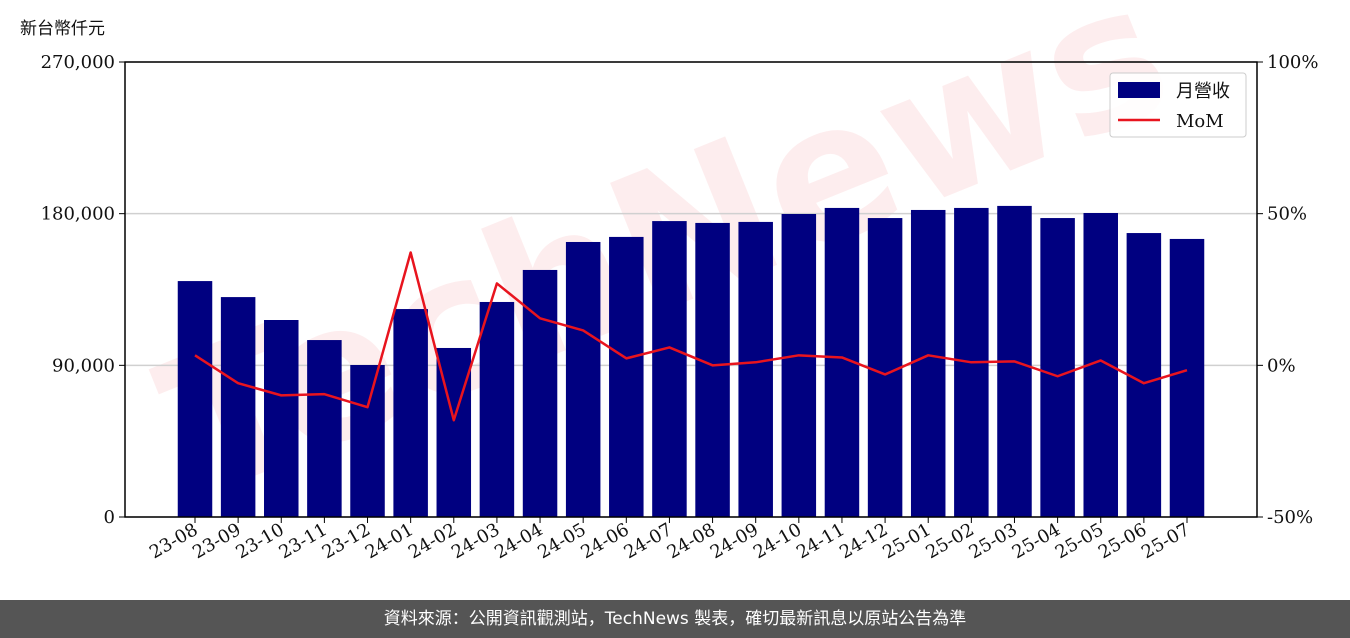 The height and width of the screenshot is (638, 1350). What do you see at coordinates (83, 365) in the screenshot?
I see `y-tick-label: 90,000` at bounding box center [83, 365].